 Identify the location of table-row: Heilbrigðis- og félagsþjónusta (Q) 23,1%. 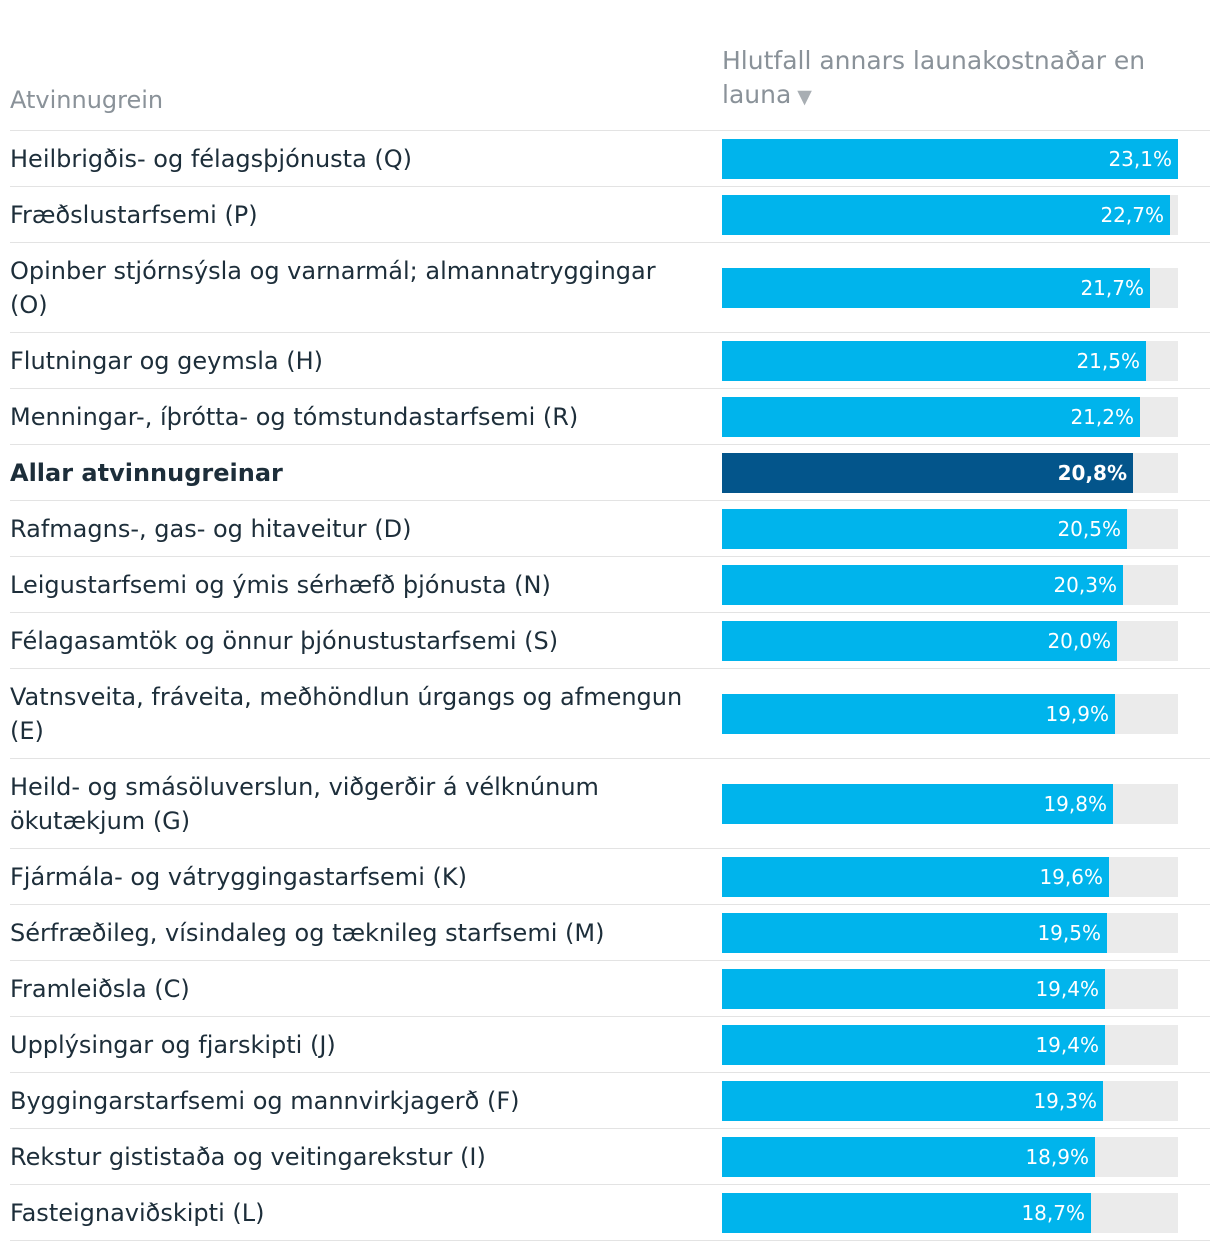
(610, 159).